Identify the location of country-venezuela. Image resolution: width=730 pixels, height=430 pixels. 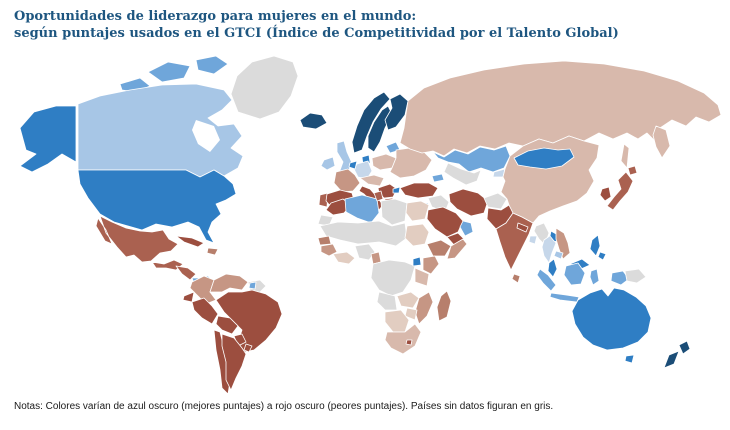
(229, 283).